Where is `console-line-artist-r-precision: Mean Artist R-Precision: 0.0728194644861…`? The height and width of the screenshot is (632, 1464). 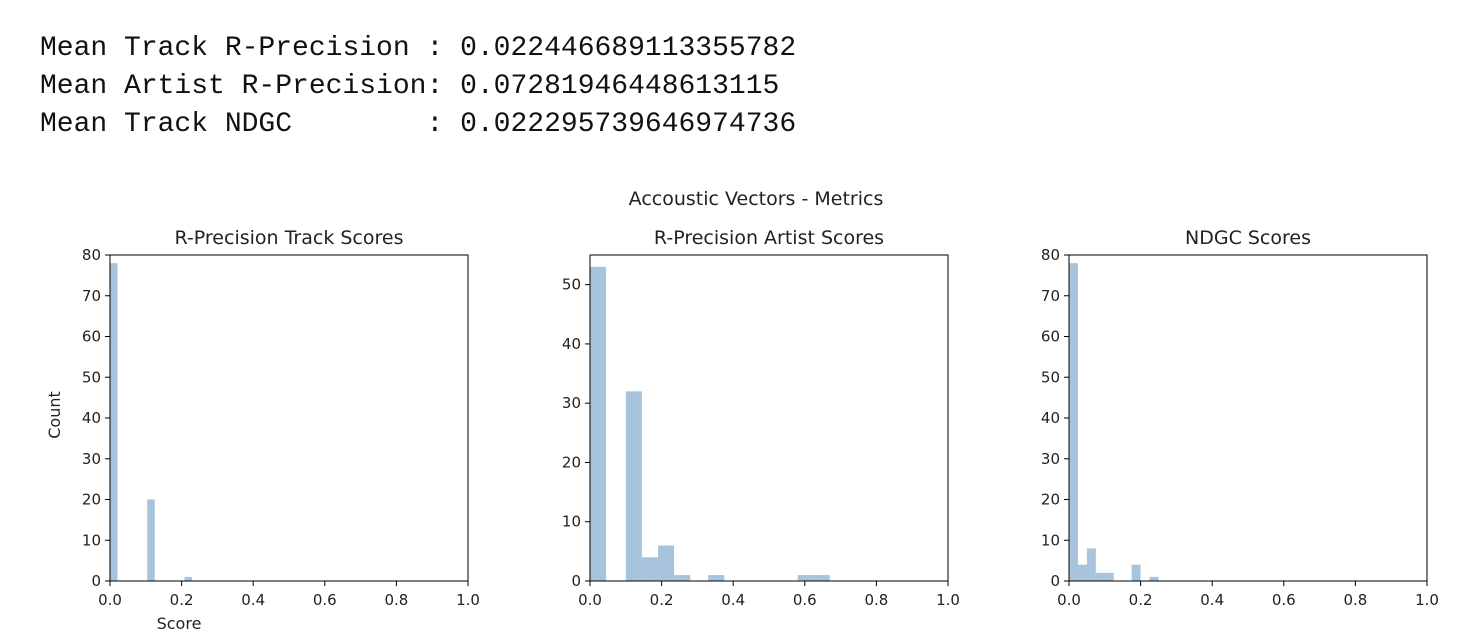
console-line-artist-r-precision: Mean Artist R-Precision: 0.0728194644861… is located at coordinates (410, 86).